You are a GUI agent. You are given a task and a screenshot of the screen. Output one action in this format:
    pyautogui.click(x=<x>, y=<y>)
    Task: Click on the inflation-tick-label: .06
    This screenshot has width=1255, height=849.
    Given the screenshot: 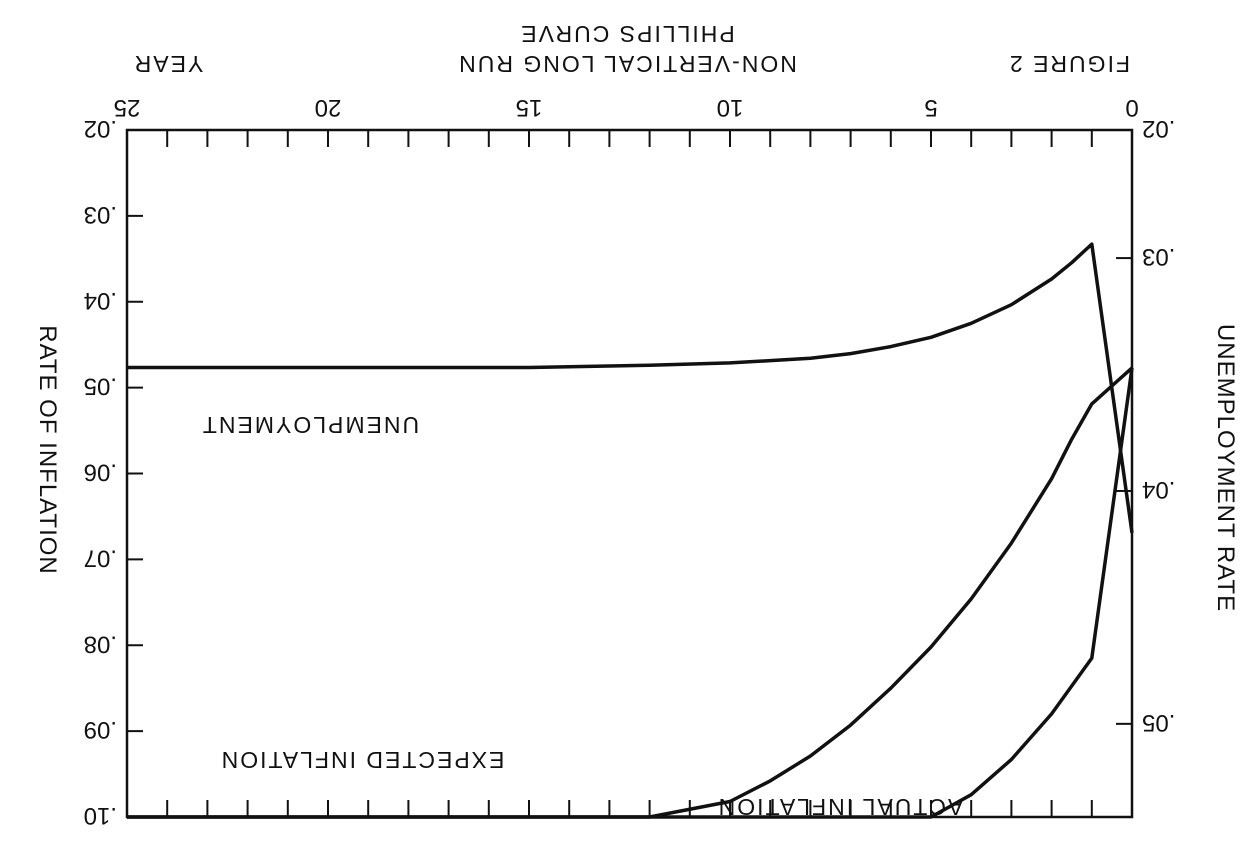 What is the action you would take?
    pyautogui.click(x=100, y=472)
    